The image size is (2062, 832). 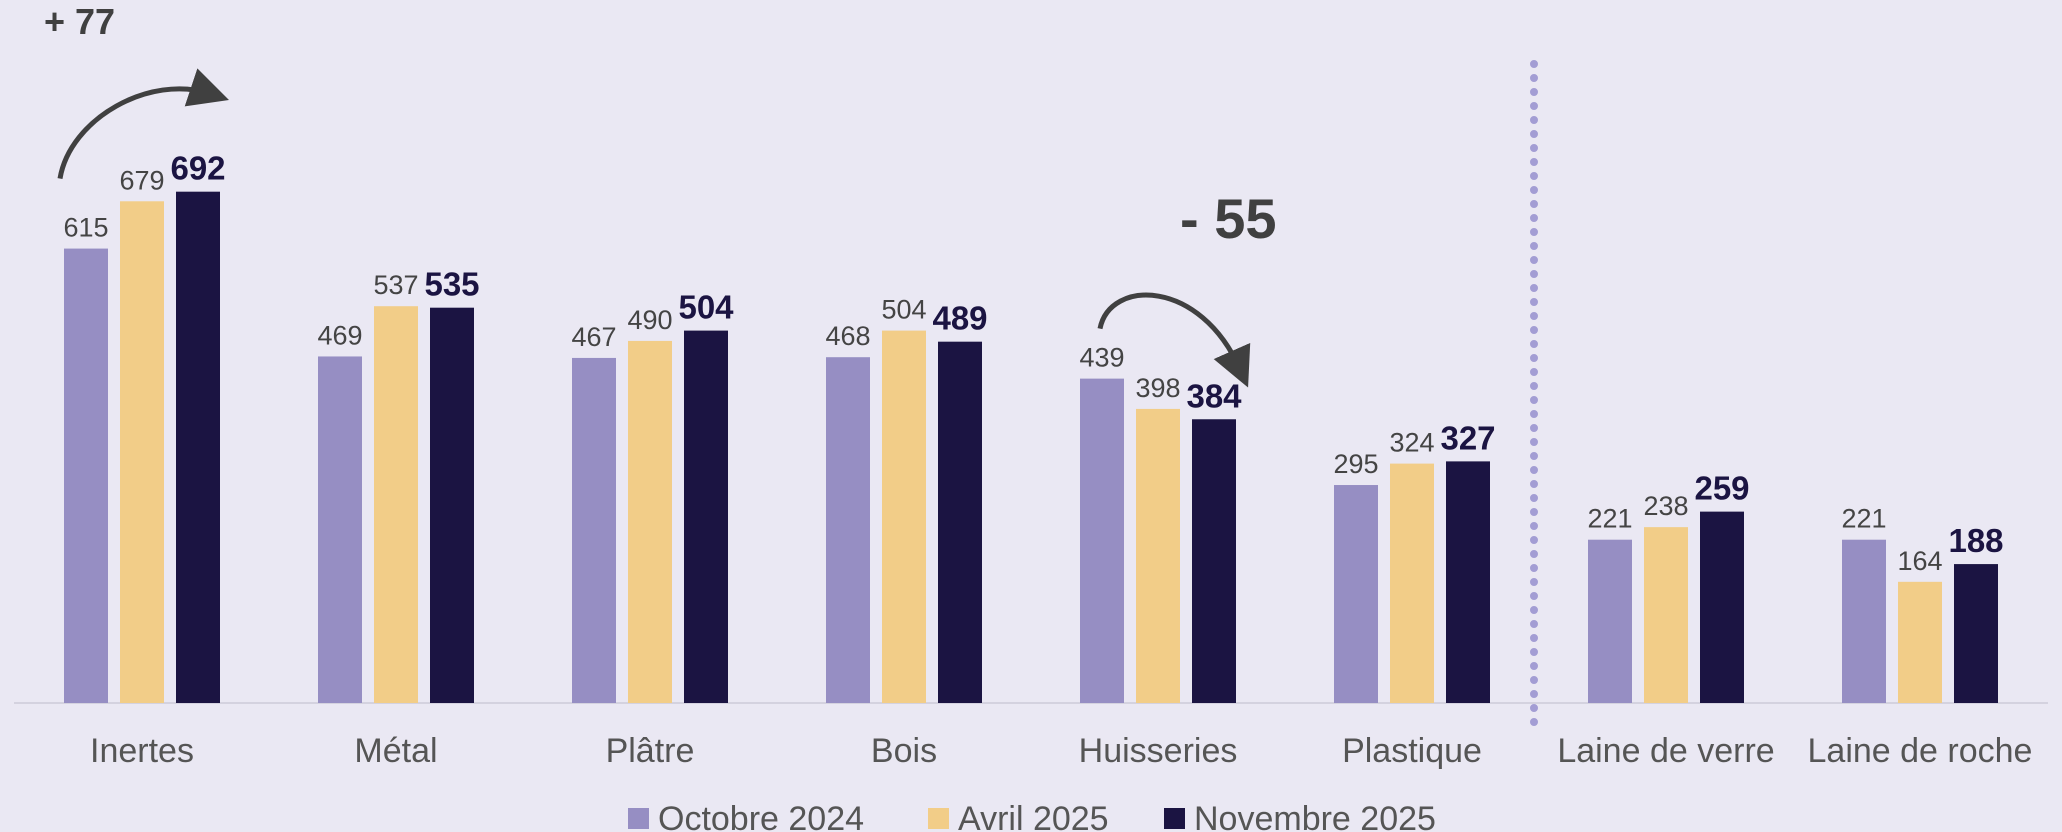 I want to click on bar-inertes-octobre-2024, so click(x=86, y=475).